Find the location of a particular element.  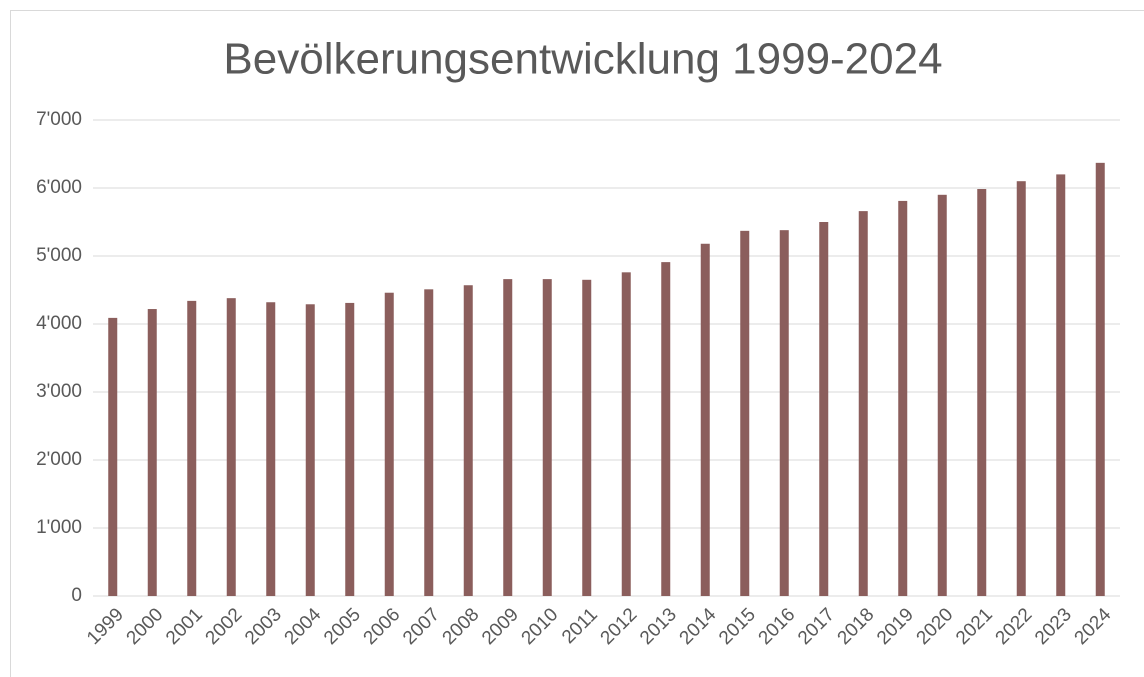

x-tick-label: 2014 is located at coordinates (698, 626).